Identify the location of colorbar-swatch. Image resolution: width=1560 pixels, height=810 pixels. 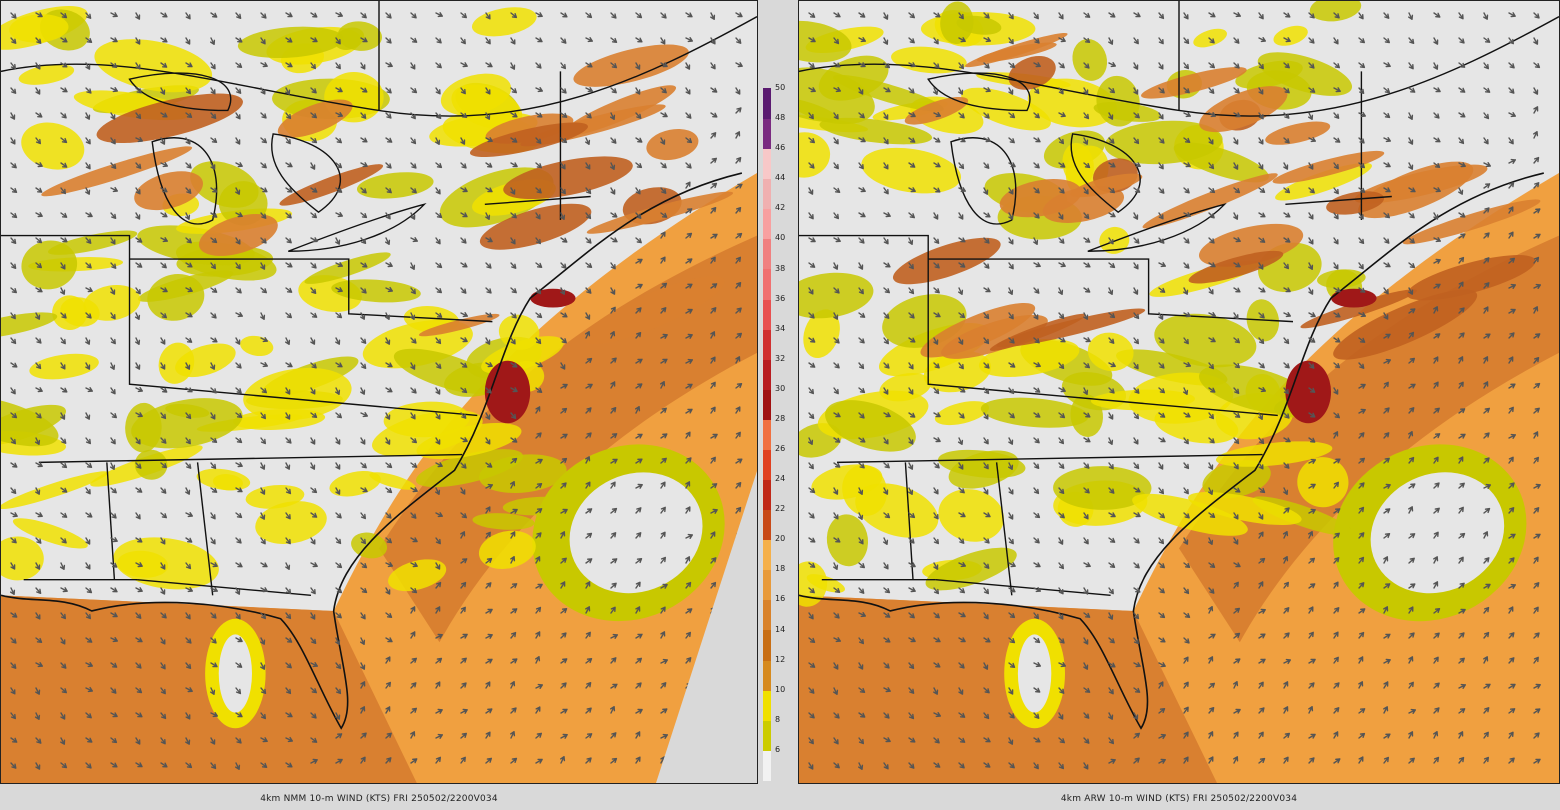
(767, 495).